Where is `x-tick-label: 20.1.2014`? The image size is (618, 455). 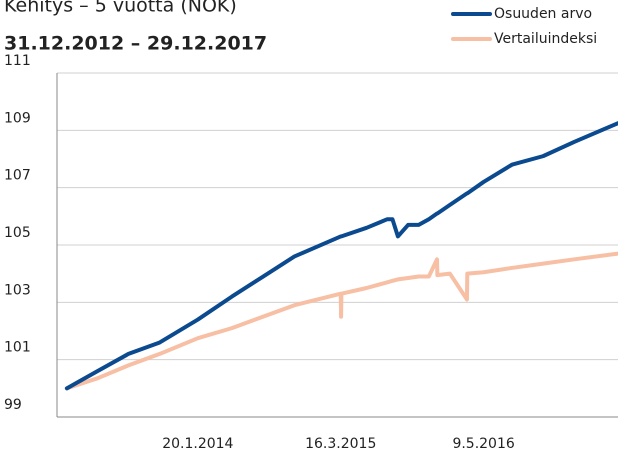
x-tick-label: 20.1.2014 is located at coordinates (197, 444).